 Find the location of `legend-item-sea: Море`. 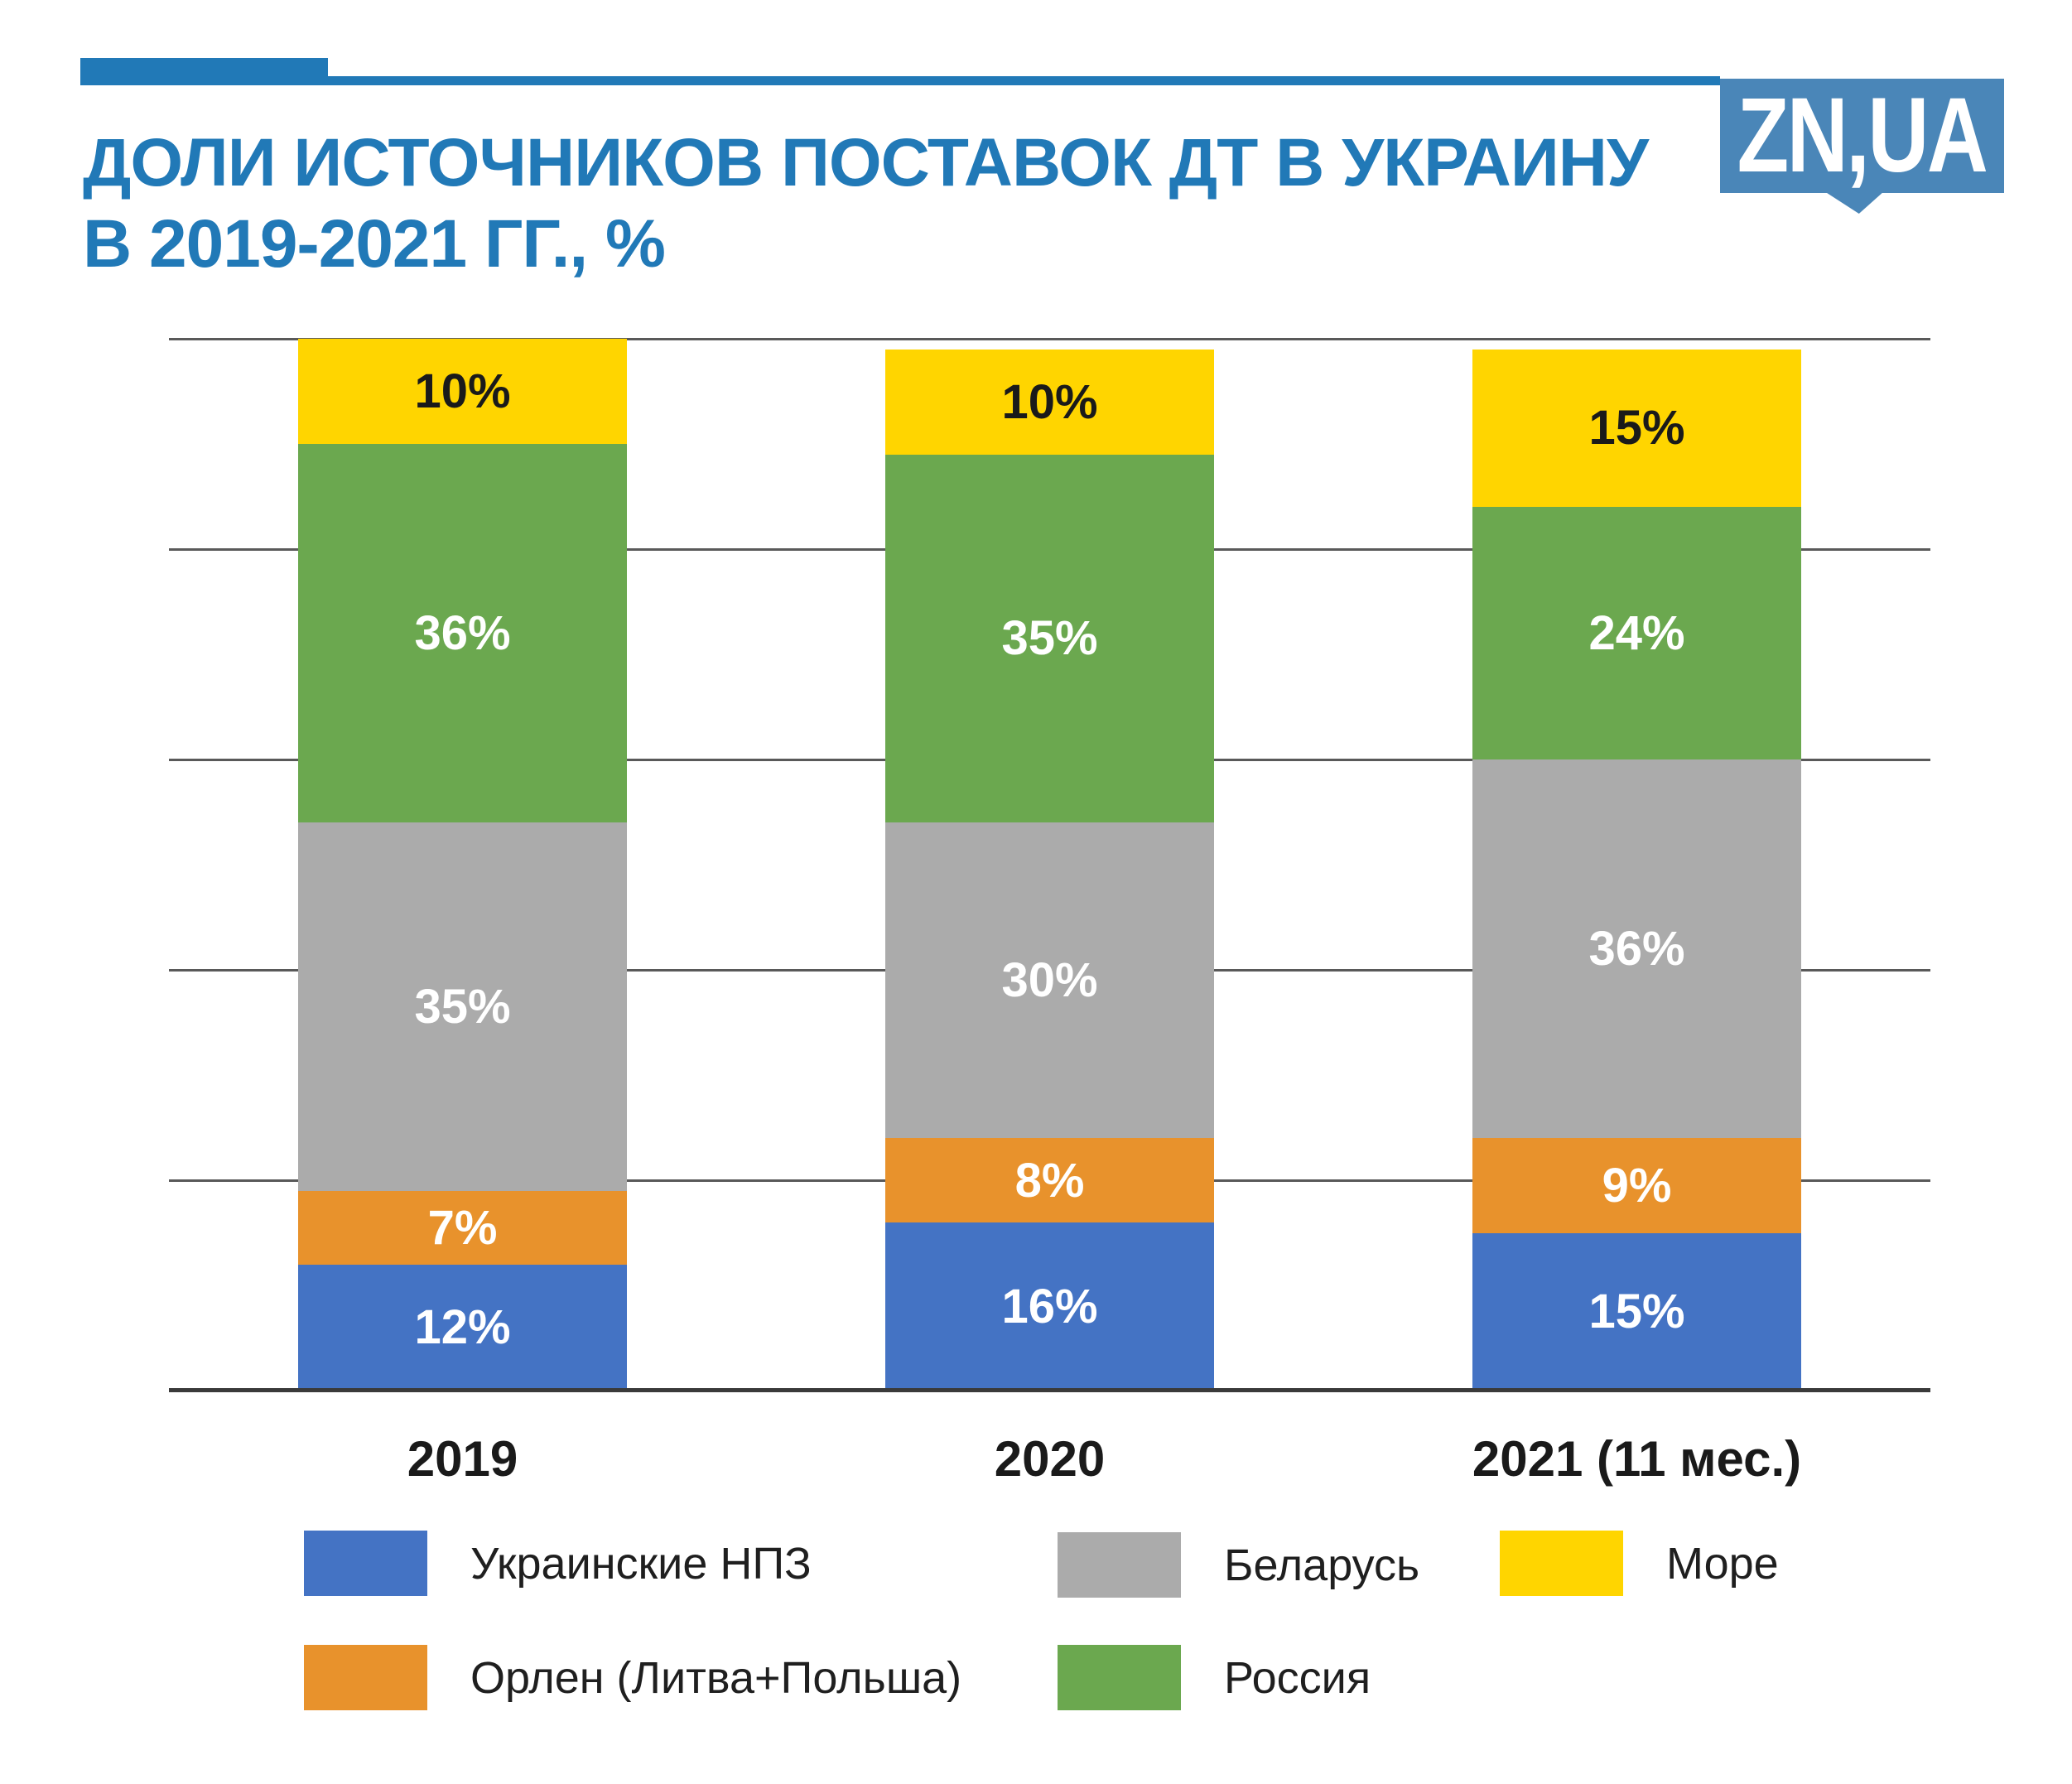

legend-item-sea: Море is located at coordinates (1640, 1563).